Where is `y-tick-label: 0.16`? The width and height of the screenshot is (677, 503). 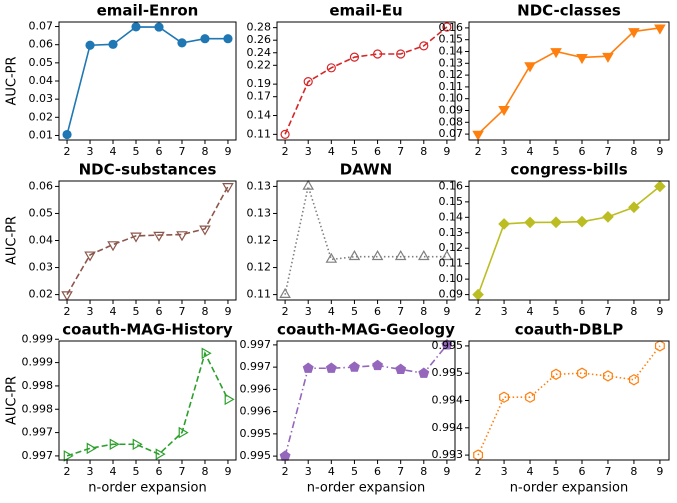
y-tick-label: 0.16 is located at coordinates (451, 27).